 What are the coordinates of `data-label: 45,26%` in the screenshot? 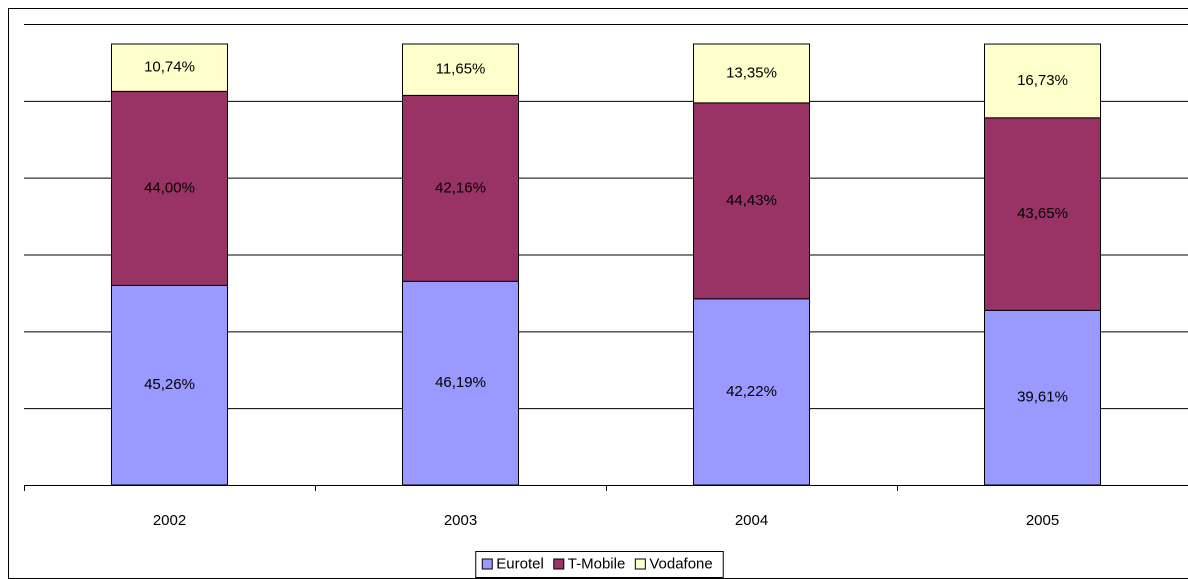 It's located at (169, 384).